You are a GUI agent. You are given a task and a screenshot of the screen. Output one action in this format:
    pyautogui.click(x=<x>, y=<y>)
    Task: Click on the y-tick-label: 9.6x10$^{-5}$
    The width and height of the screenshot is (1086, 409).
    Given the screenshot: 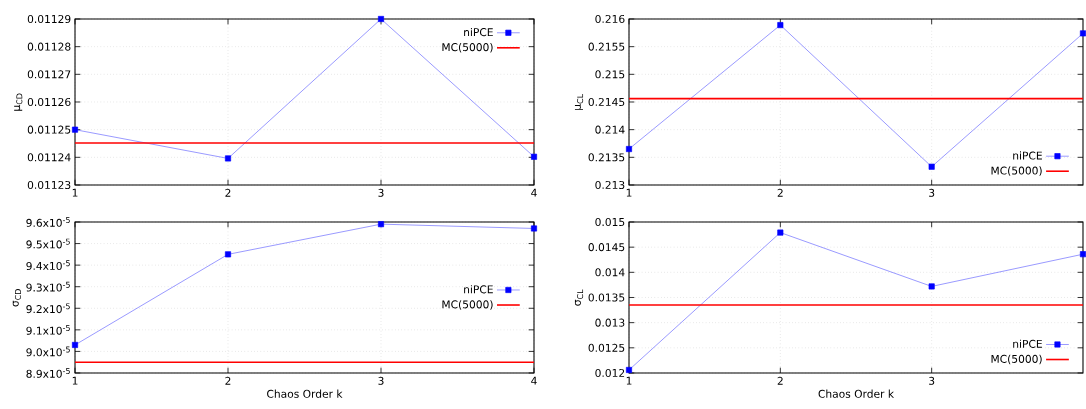 What is the action you would take?
    pyautogui.click(x=48, y=222)
    